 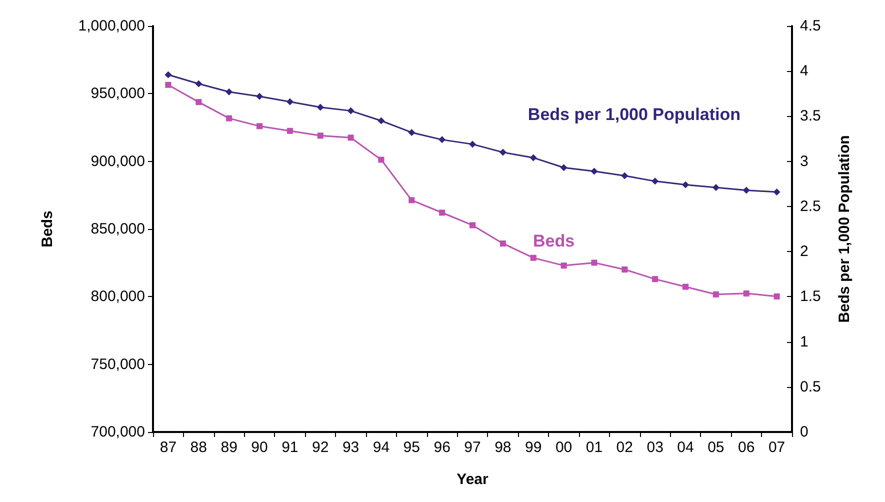 What do you see at coordinates (804, 251) in the screenshot?
I see `y2-tick-label: 2` at bounding box center [804, 251].